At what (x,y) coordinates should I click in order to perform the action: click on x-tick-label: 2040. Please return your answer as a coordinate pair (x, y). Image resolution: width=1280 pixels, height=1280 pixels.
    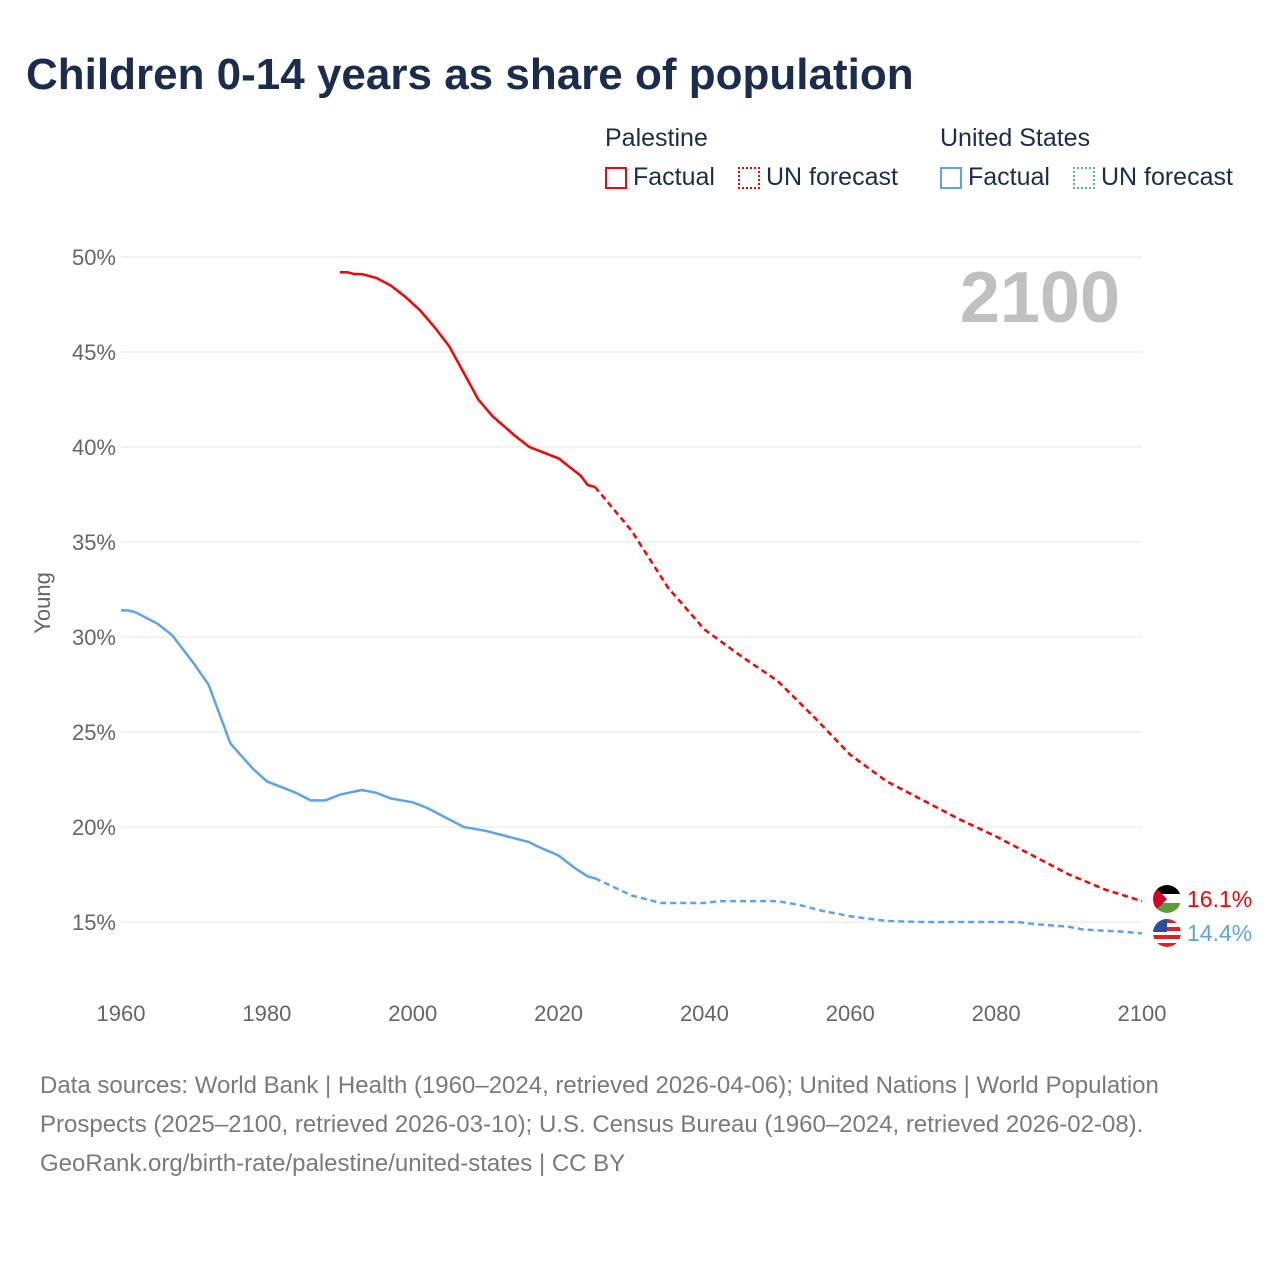
    Looking at the image, I should click on (704, 1013).